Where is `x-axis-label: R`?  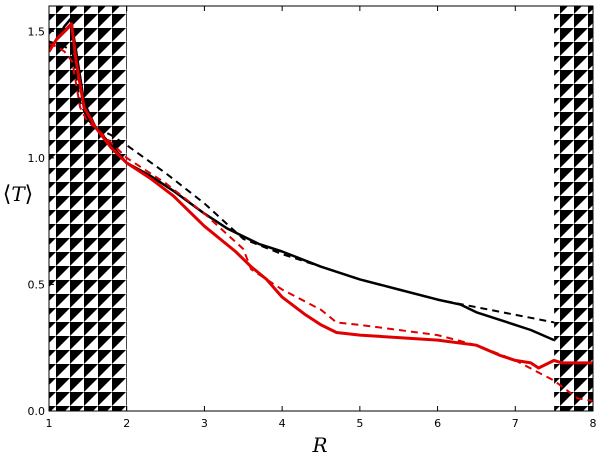
x-axis-label: R is located at coordinates (319, 444).